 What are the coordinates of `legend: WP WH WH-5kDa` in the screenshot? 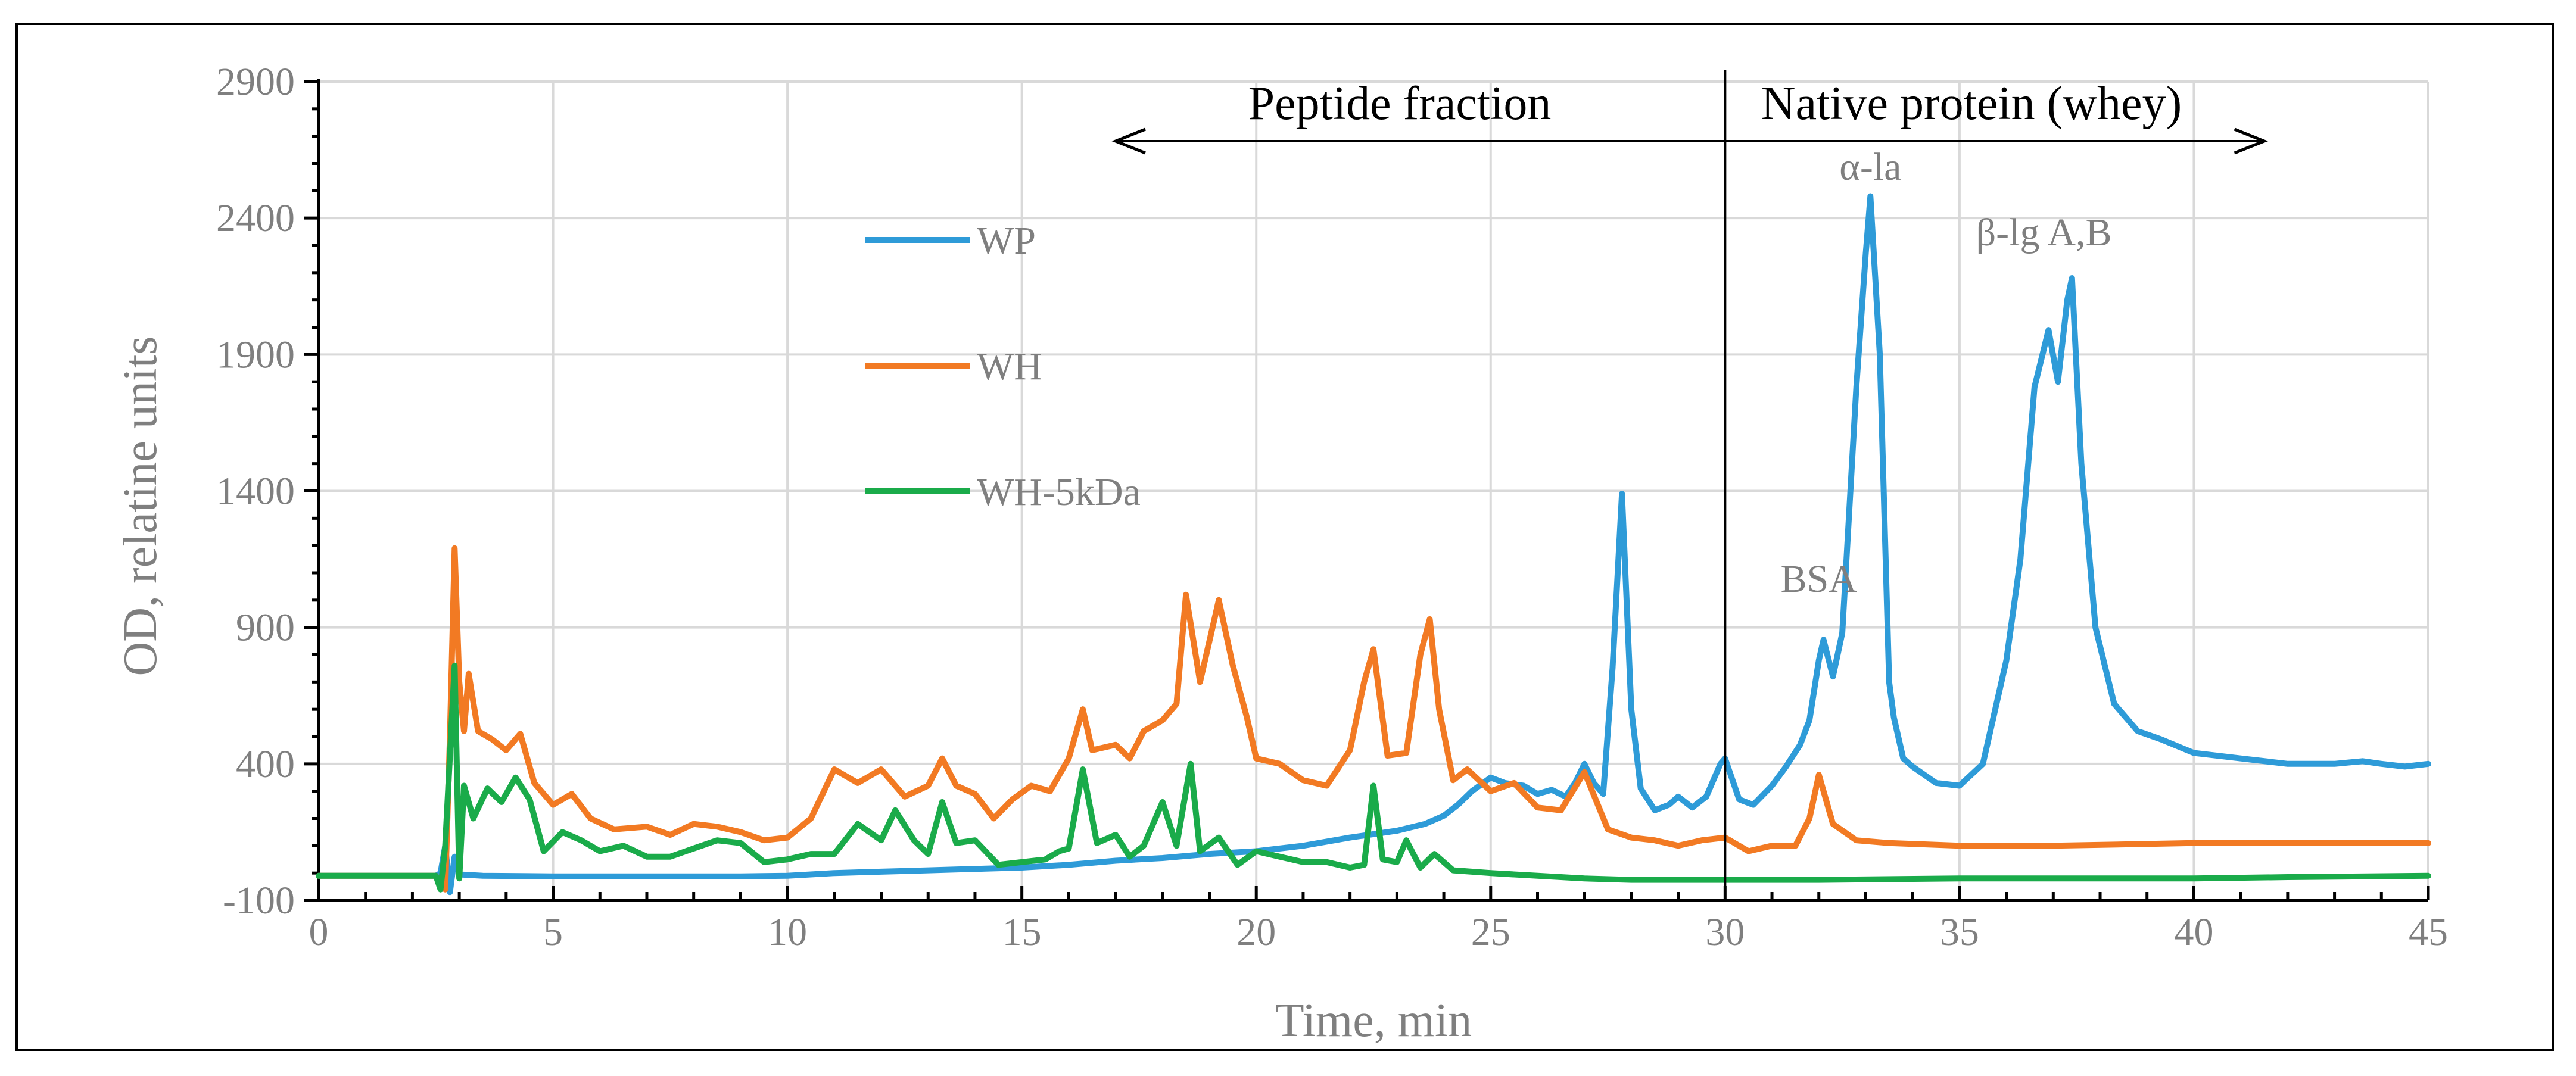 It's located at (1003, 366).